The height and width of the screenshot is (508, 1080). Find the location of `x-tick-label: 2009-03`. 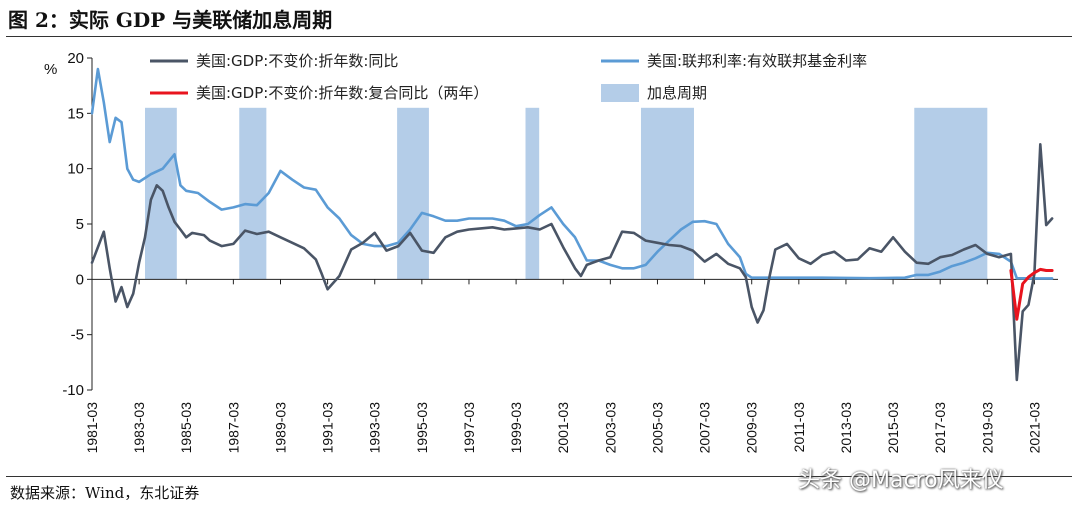

x-tick-label: 2009-03 is located at coordinates (752, 428).